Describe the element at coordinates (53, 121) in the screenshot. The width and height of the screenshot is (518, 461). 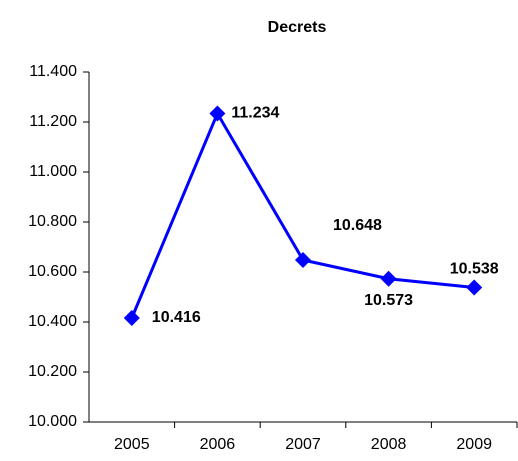
I see `y-tick-label: 11.200` at that location.